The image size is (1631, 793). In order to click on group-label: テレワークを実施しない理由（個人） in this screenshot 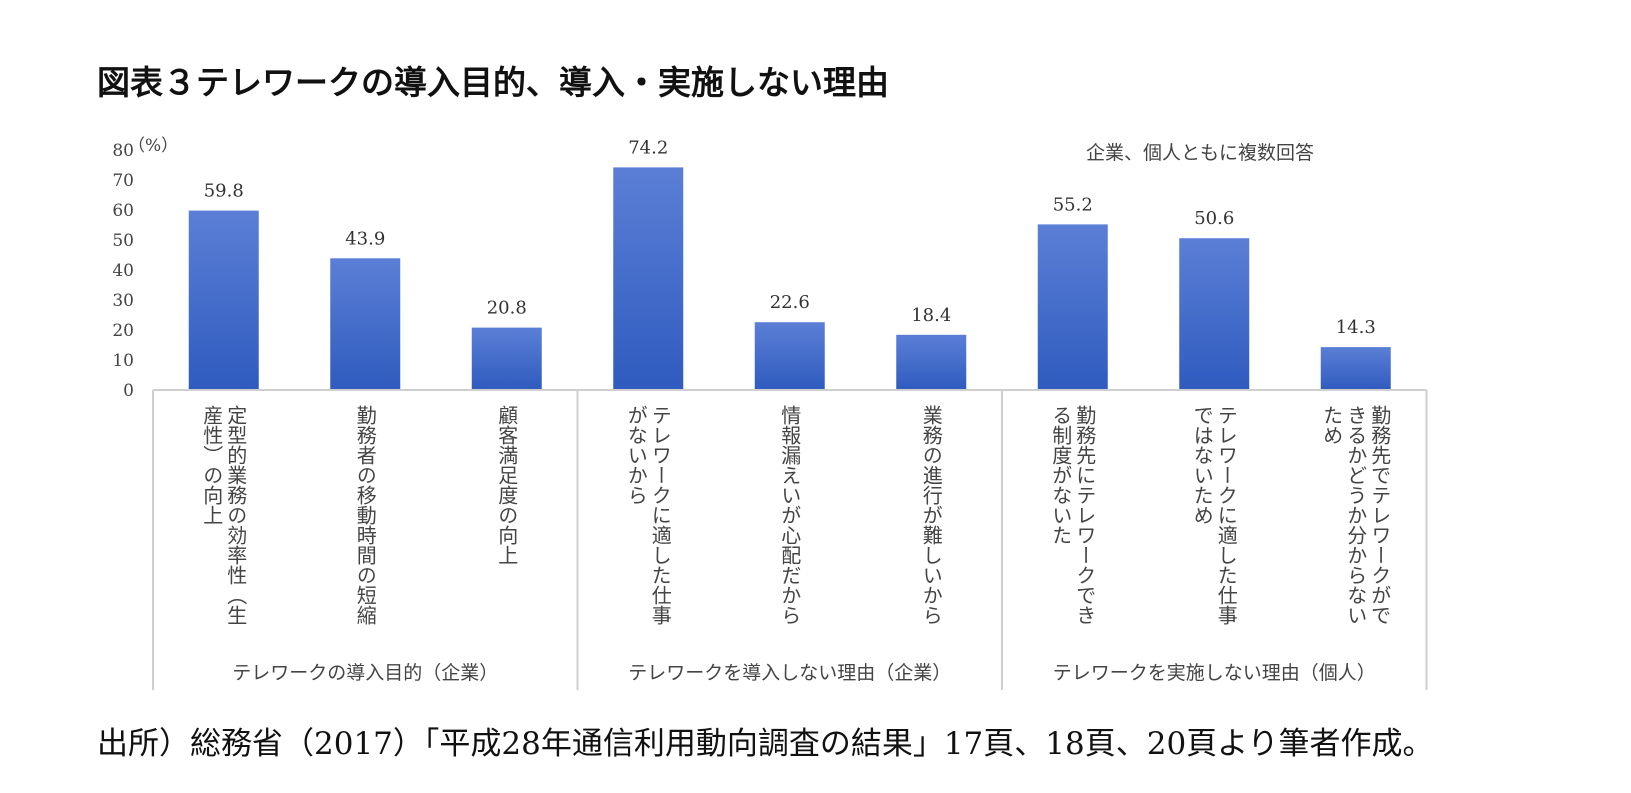, I will do `click(1214, 673)`.